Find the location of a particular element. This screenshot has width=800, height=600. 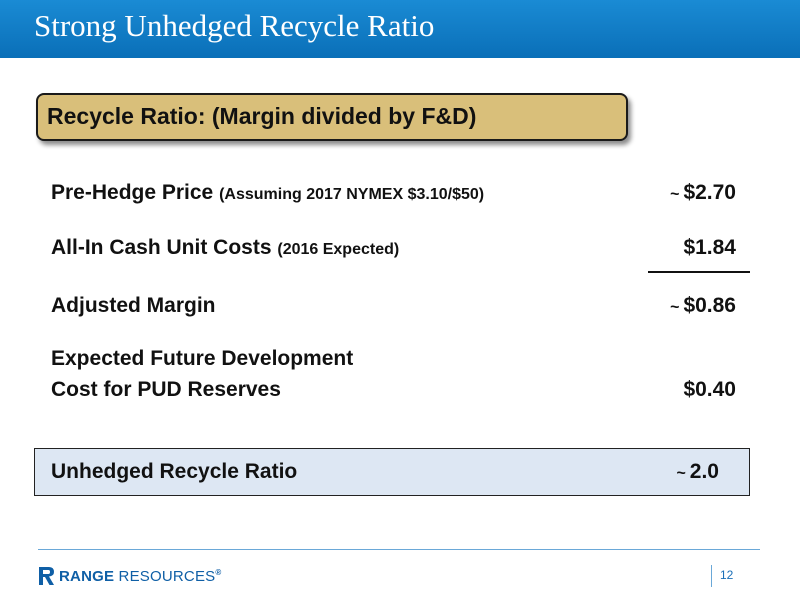

row-note: (Assuming 2017 NYMEX $3.10/$50) is located at coordinates (352, 194).